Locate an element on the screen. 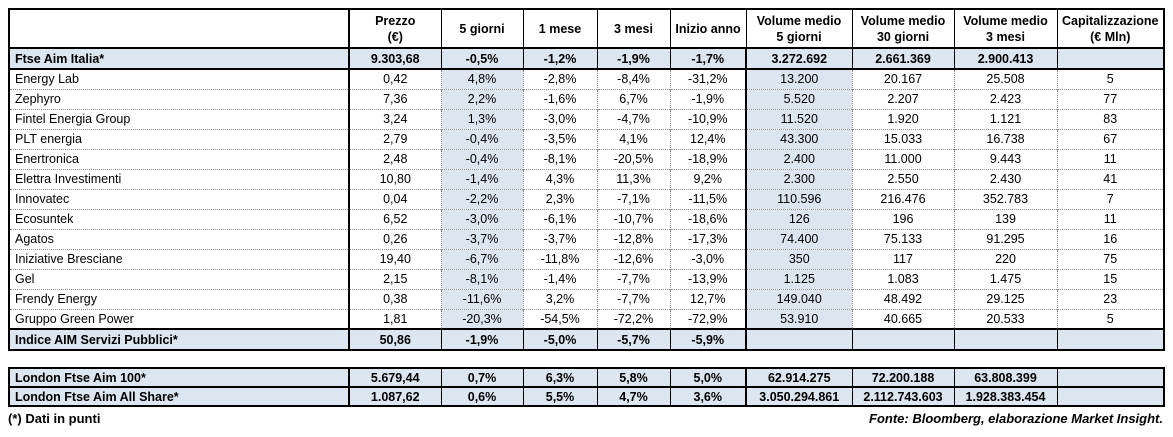  value-cell: 1.475 is located at coordinates (1005, 278).